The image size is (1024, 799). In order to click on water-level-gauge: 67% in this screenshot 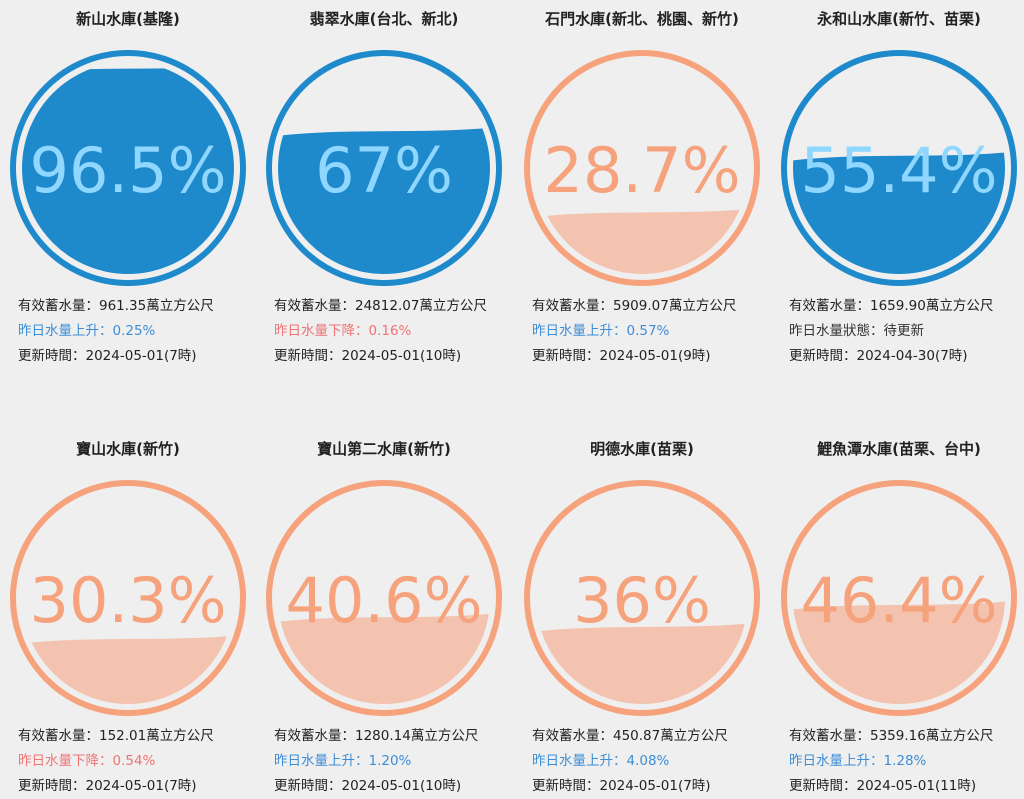, I will do `click(384, 168)`.